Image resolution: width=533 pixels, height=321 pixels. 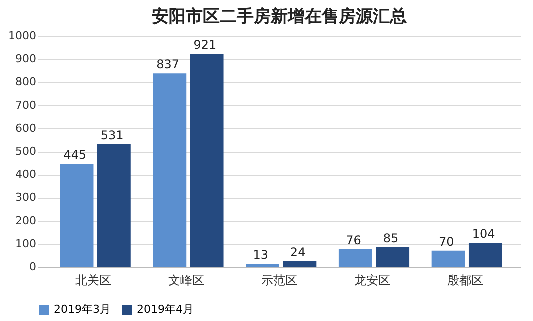 I want to click on y-tick-label: 500, so click(x=26, y=151).